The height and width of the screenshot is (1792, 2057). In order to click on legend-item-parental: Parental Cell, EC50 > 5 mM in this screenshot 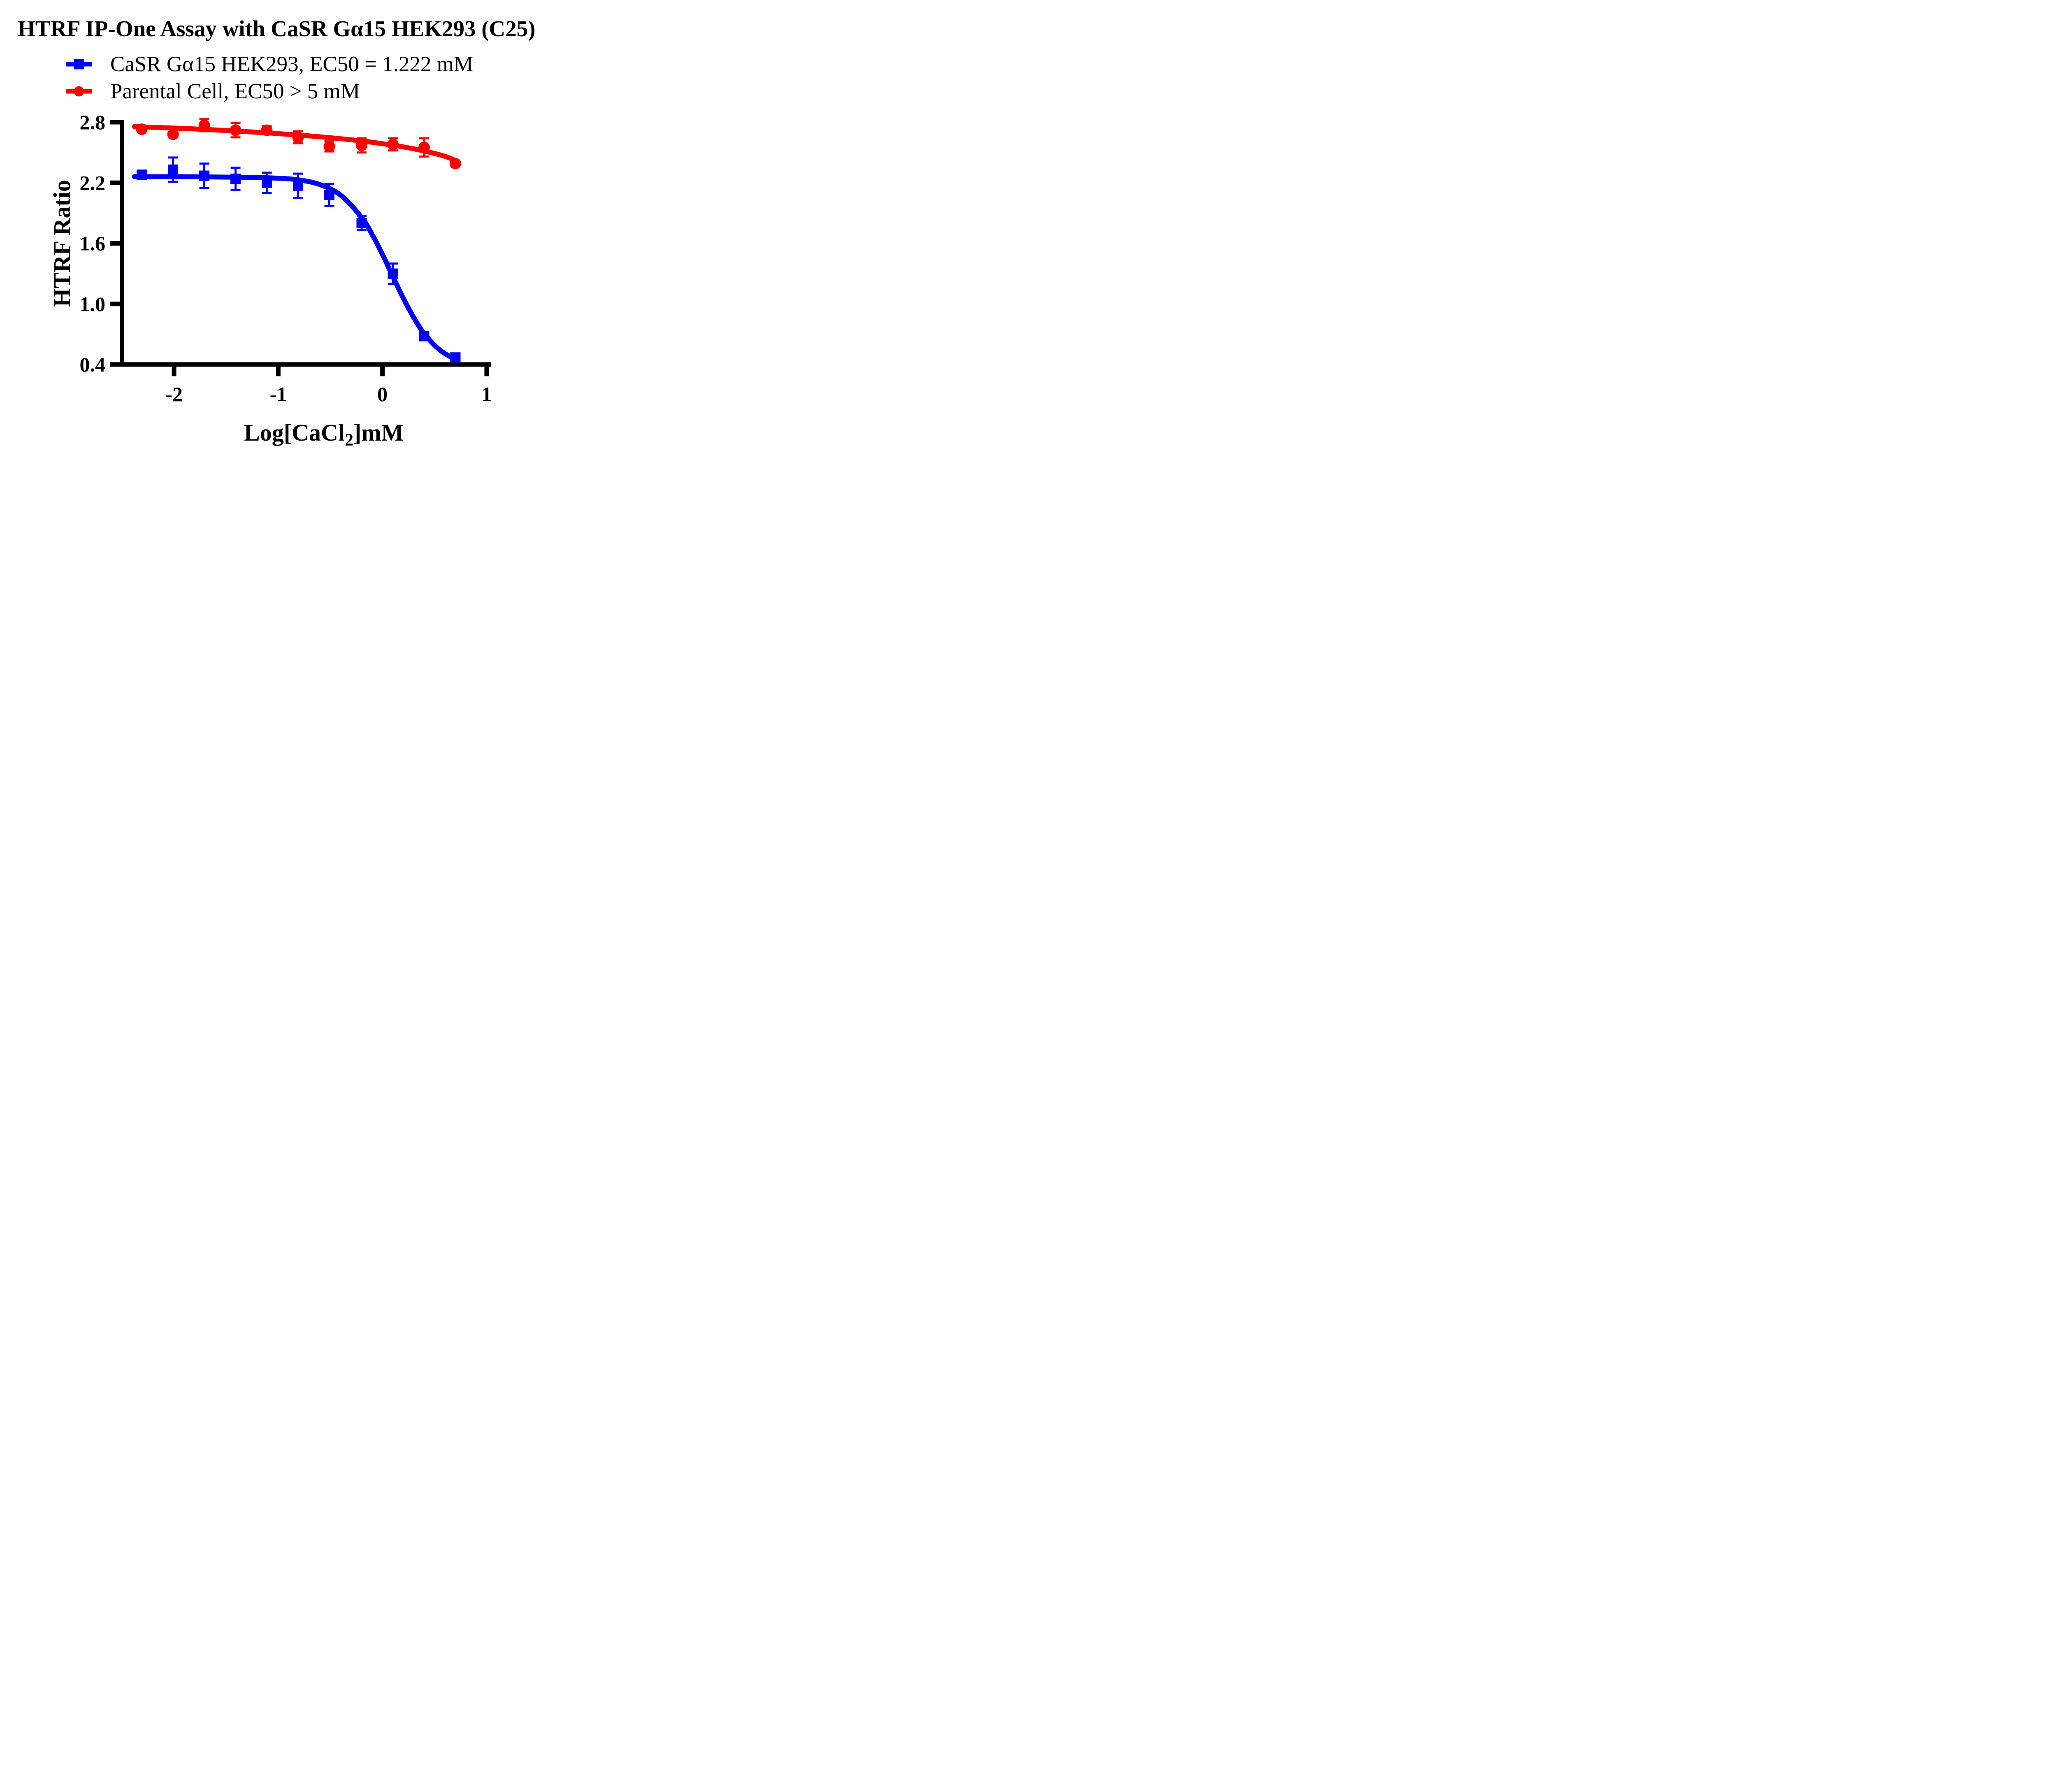, I will do `click(269, 91)`.